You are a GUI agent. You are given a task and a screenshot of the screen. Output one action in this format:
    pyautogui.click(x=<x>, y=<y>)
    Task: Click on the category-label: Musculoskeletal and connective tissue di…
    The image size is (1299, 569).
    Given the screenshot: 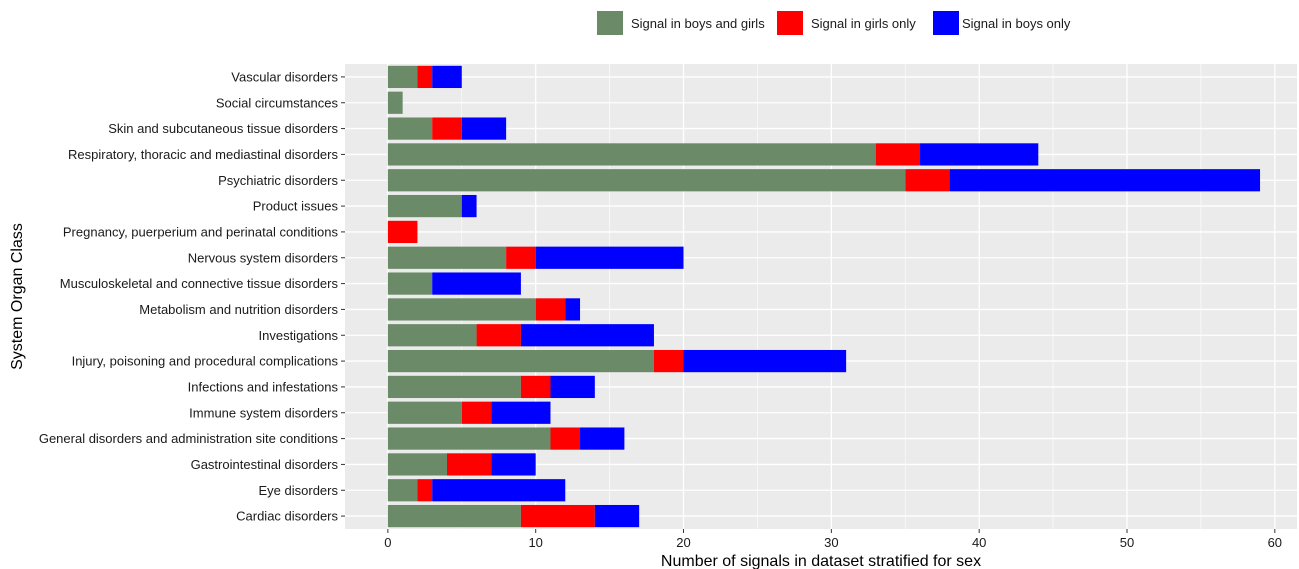 What is the action you would take?
    pyautogui.click(x=199, y=283)
    